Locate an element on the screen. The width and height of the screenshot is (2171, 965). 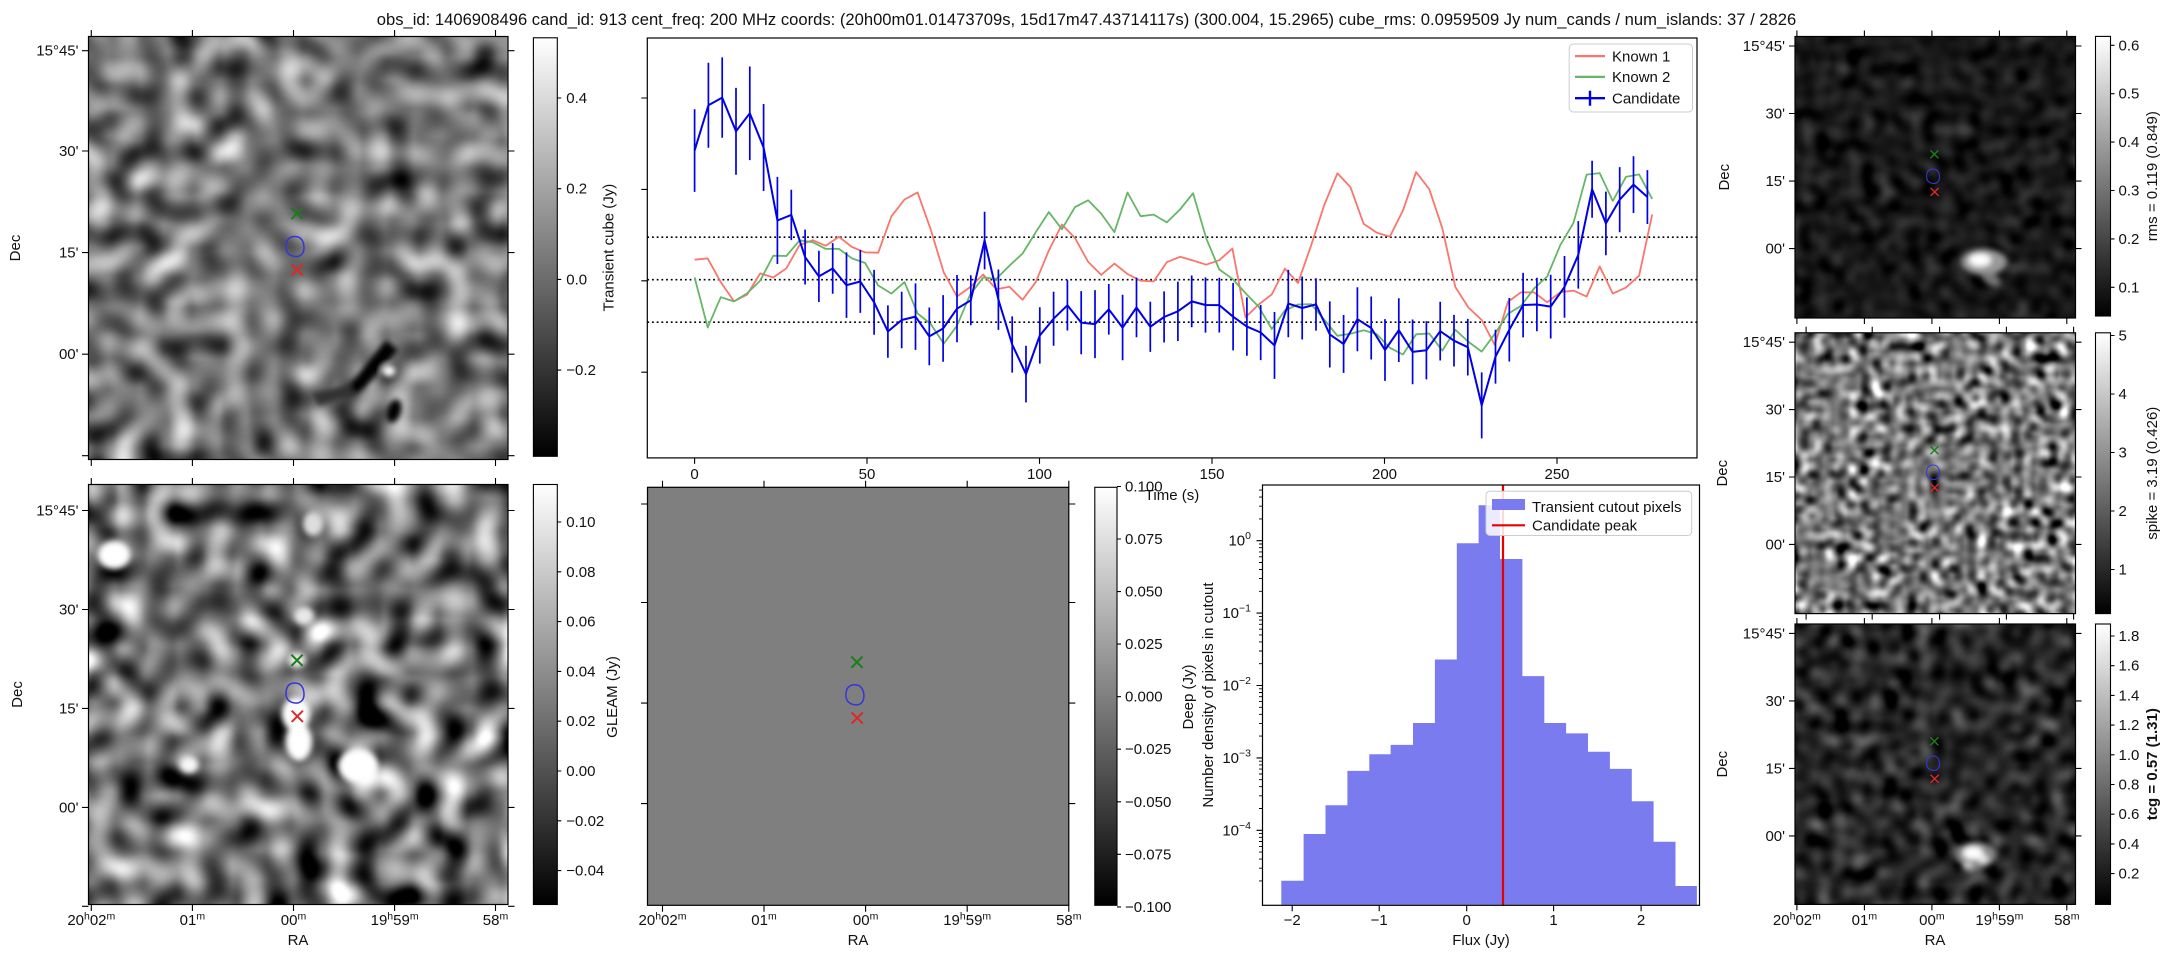
svg-text: 1.0 is located at coordinates (2129, 755).